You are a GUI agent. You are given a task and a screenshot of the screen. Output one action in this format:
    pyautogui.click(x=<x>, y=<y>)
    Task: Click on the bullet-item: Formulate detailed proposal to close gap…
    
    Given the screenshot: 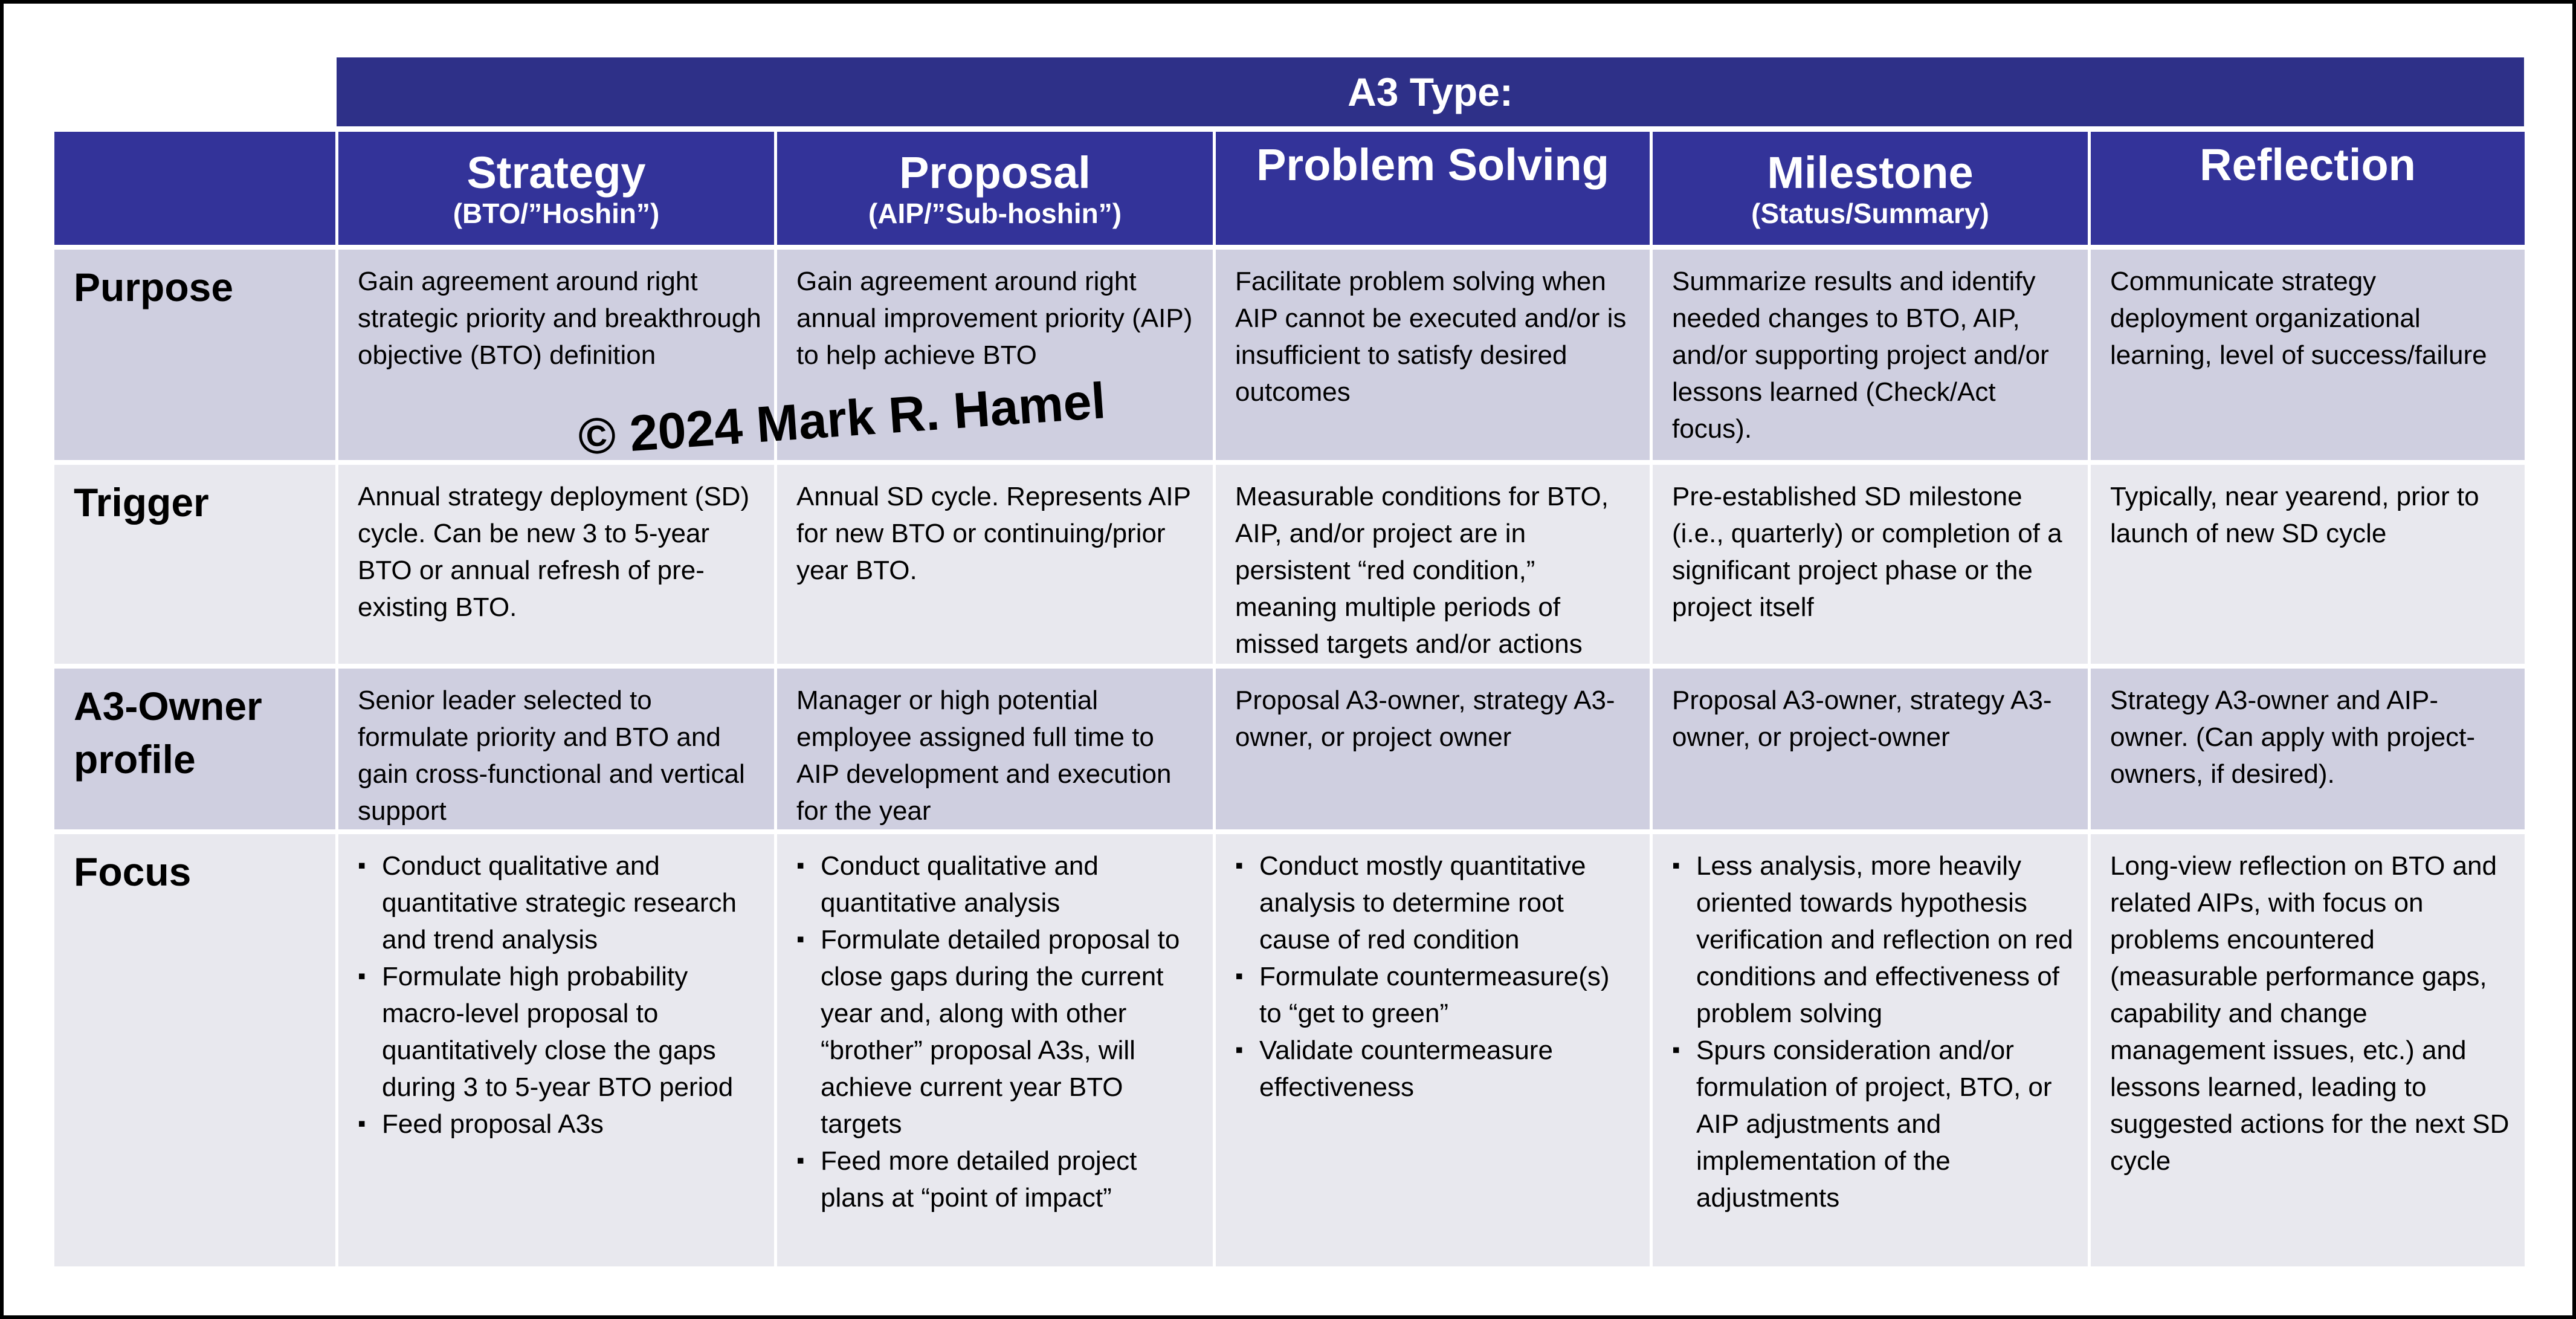 What is the action you would take?
    pyautogui.click(x=999, y=1031)
    